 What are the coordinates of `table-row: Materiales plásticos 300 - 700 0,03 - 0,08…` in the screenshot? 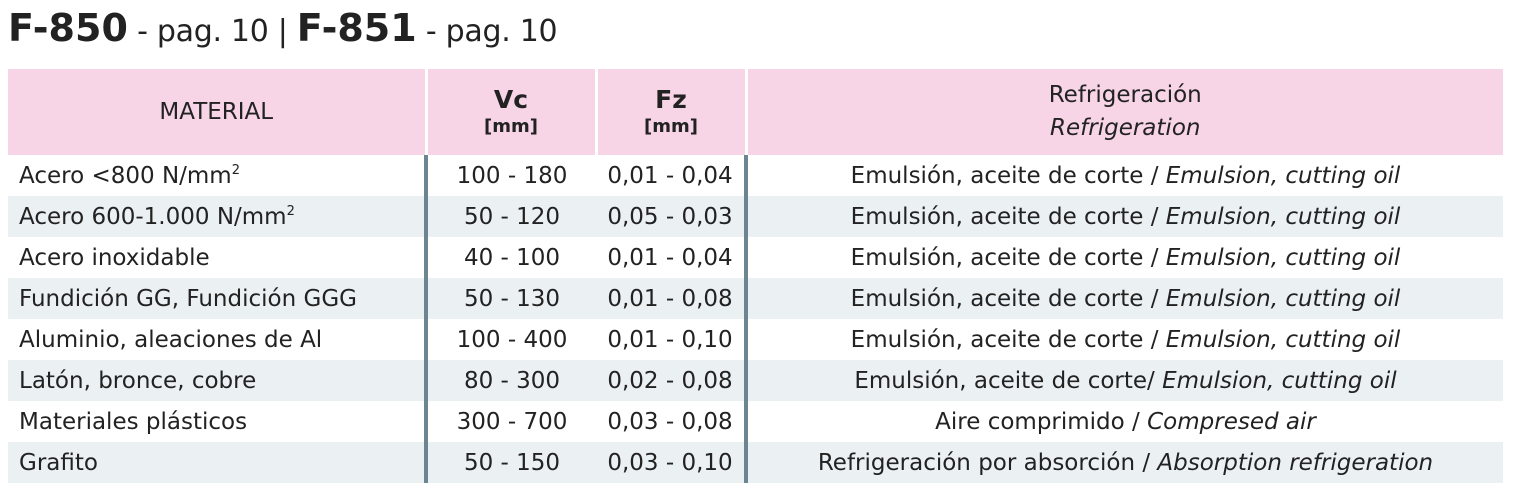 It's located at (755, 421).